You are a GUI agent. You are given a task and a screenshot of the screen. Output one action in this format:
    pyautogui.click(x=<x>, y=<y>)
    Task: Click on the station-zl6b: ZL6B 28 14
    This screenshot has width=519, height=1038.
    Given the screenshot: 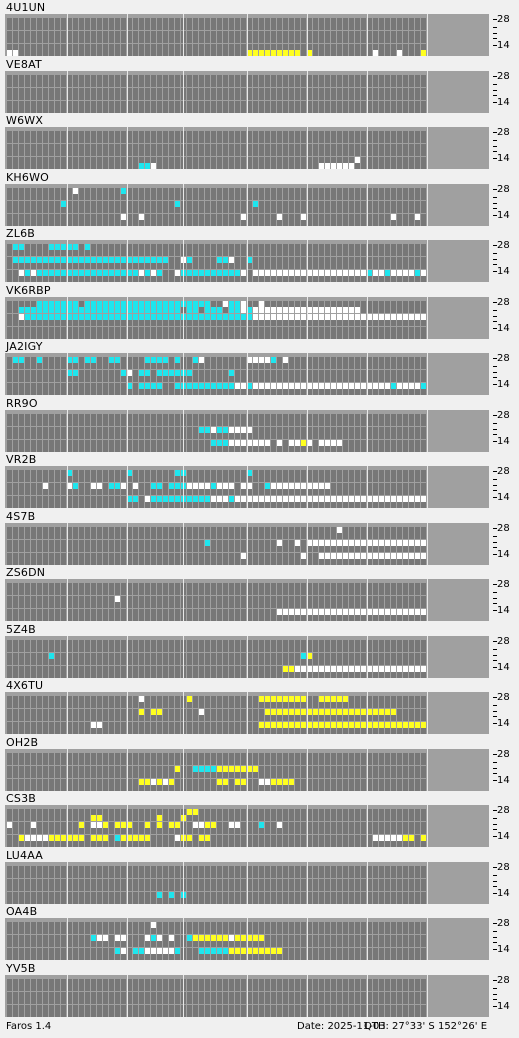 What is the action you would take?
    pyautogui.click(x=259, y=254)
    